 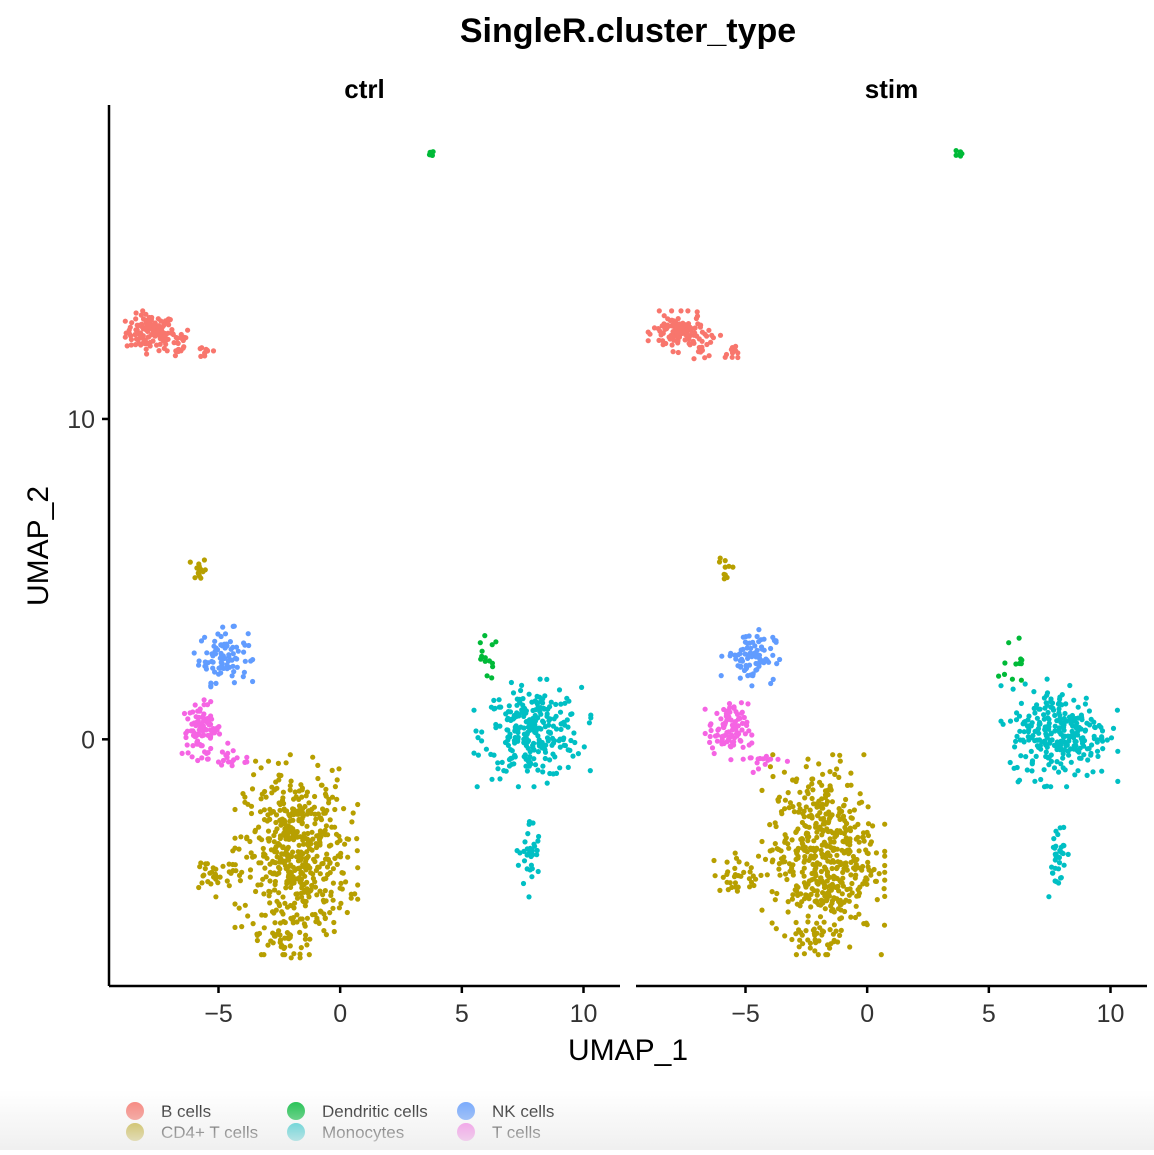 What do you see at coordinates (745, 1014) in the screenshot?
I see `x-tick-label: −5` at bounding box center [745, 1014].